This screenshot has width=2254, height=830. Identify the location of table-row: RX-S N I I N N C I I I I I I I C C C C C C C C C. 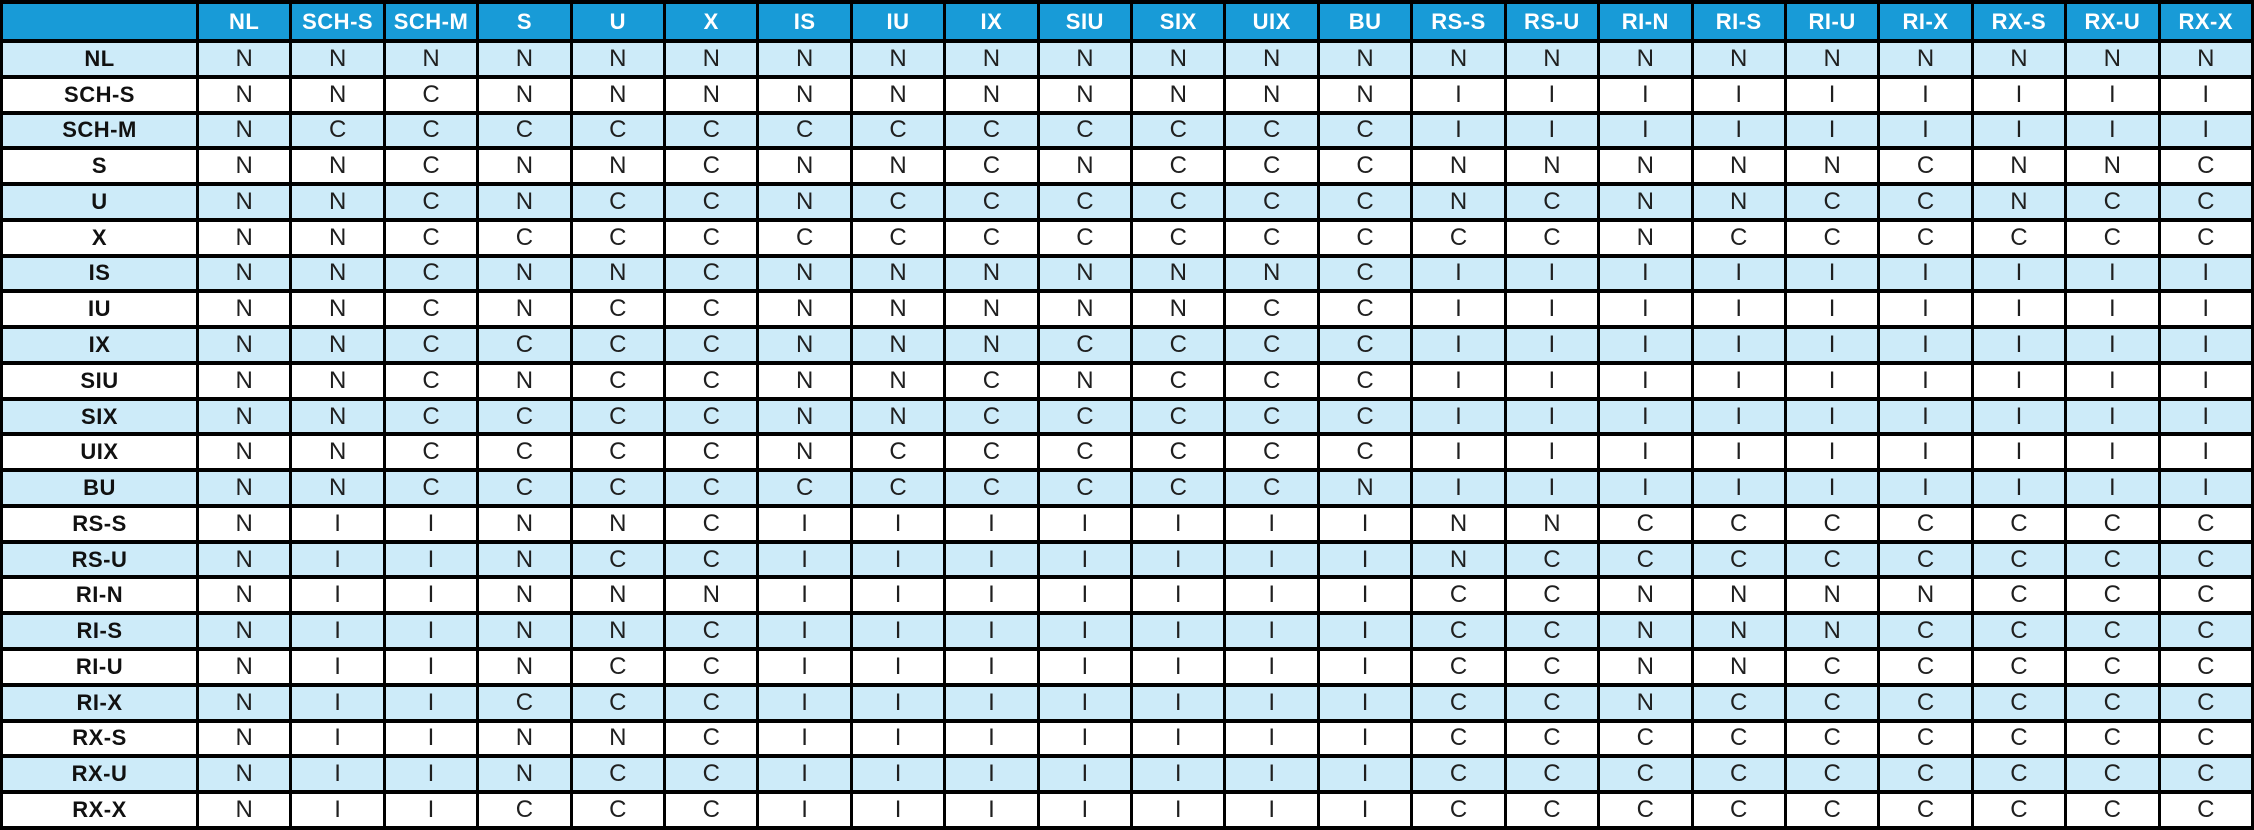
(1127, 738).